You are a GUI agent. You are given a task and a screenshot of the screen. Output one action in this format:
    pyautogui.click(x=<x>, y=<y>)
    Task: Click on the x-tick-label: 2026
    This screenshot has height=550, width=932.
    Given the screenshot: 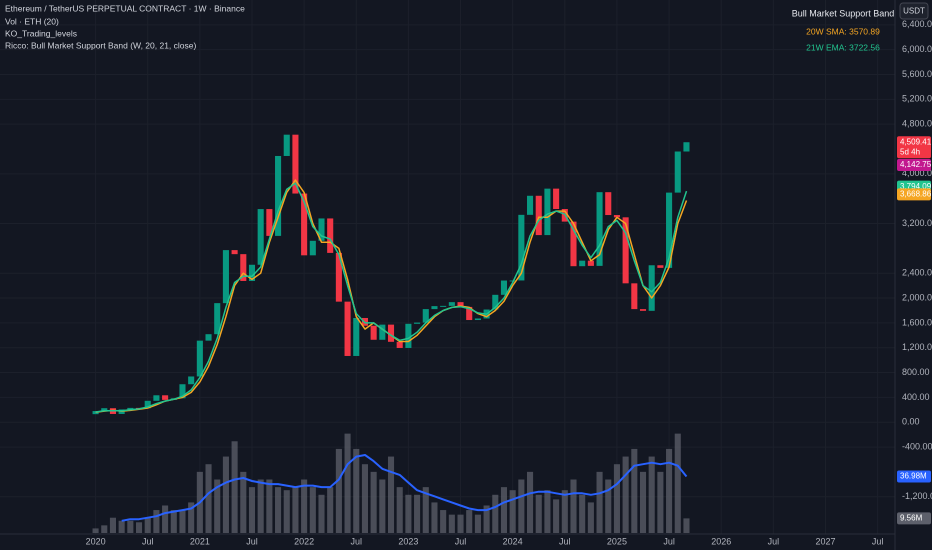 What is the action you would take?
    pyautogui.click(x=721, y=541)
    